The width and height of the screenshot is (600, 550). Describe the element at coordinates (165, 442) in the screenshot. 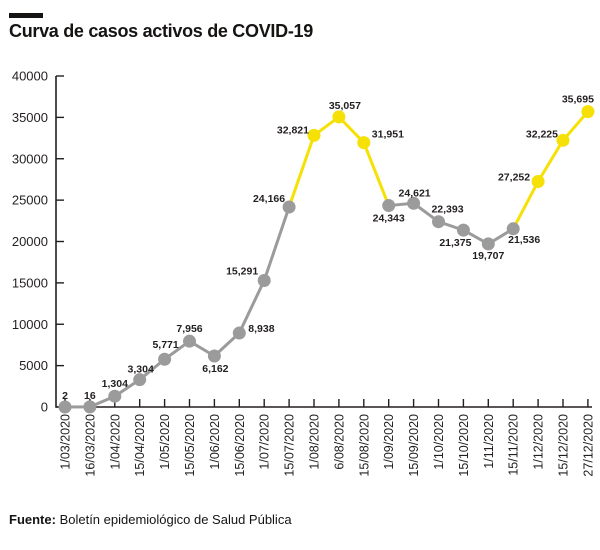

I see `x-axis-label: 1/05/2020` at that location.